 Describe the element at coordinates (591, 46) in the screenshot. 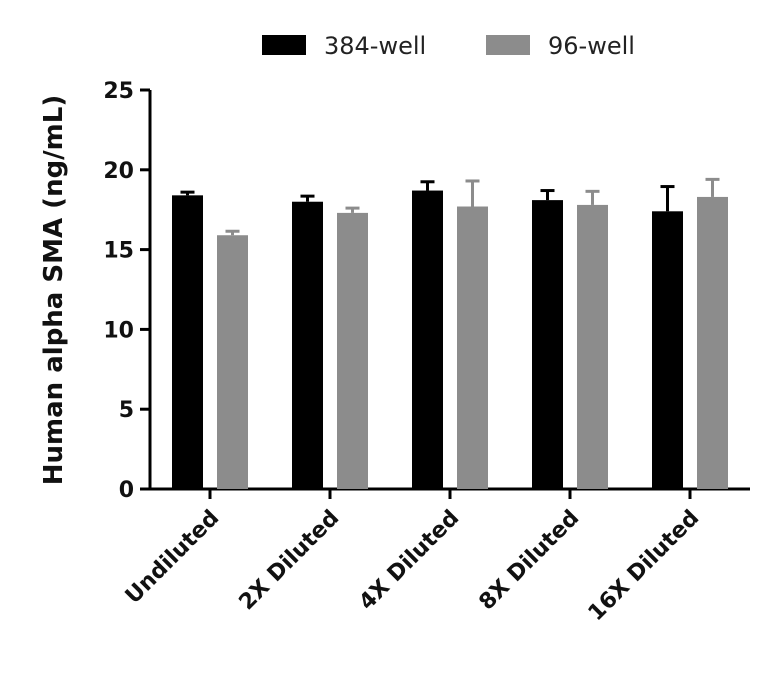

I see `legend-label-96-well: 96-well` at that location.